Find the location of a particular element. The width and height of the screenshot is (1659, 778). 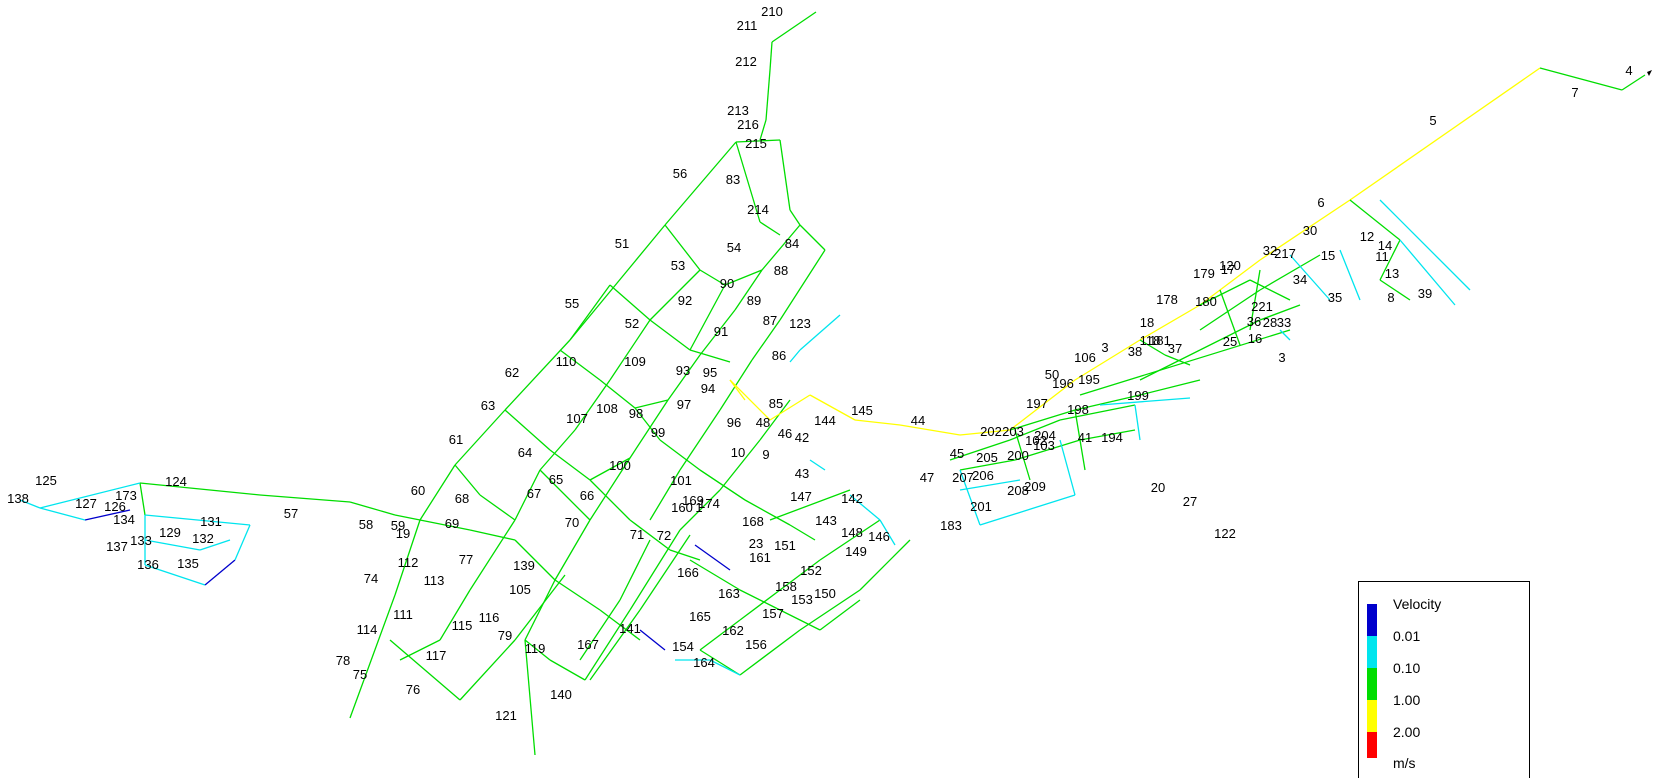

link-label: 203 is located at coordinates (1013, 431).